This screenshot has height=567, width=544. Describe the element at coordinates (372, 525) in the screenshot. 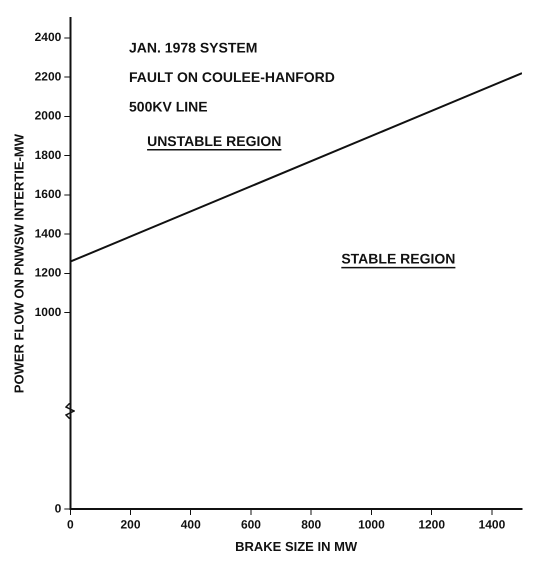

I see `x-tick-label: 1000` at that location.